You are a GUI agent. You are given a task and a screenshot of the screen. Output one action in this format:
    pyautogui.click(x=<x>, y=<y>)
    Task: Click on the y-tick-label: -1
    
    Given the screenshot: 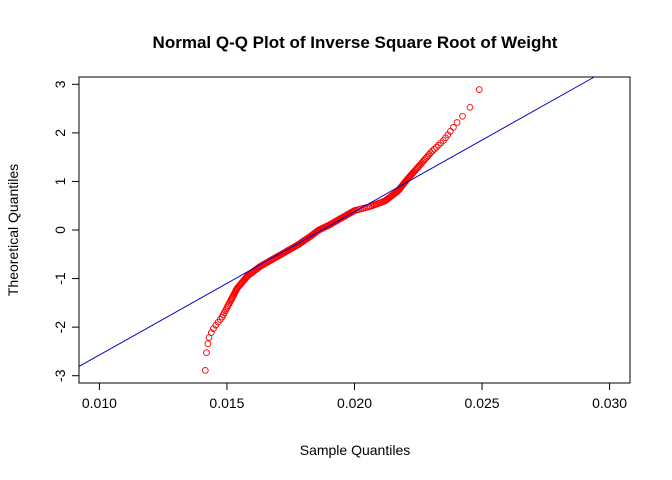 What is the action you would take?
    pyautogui.click(x=60, y=278)
    